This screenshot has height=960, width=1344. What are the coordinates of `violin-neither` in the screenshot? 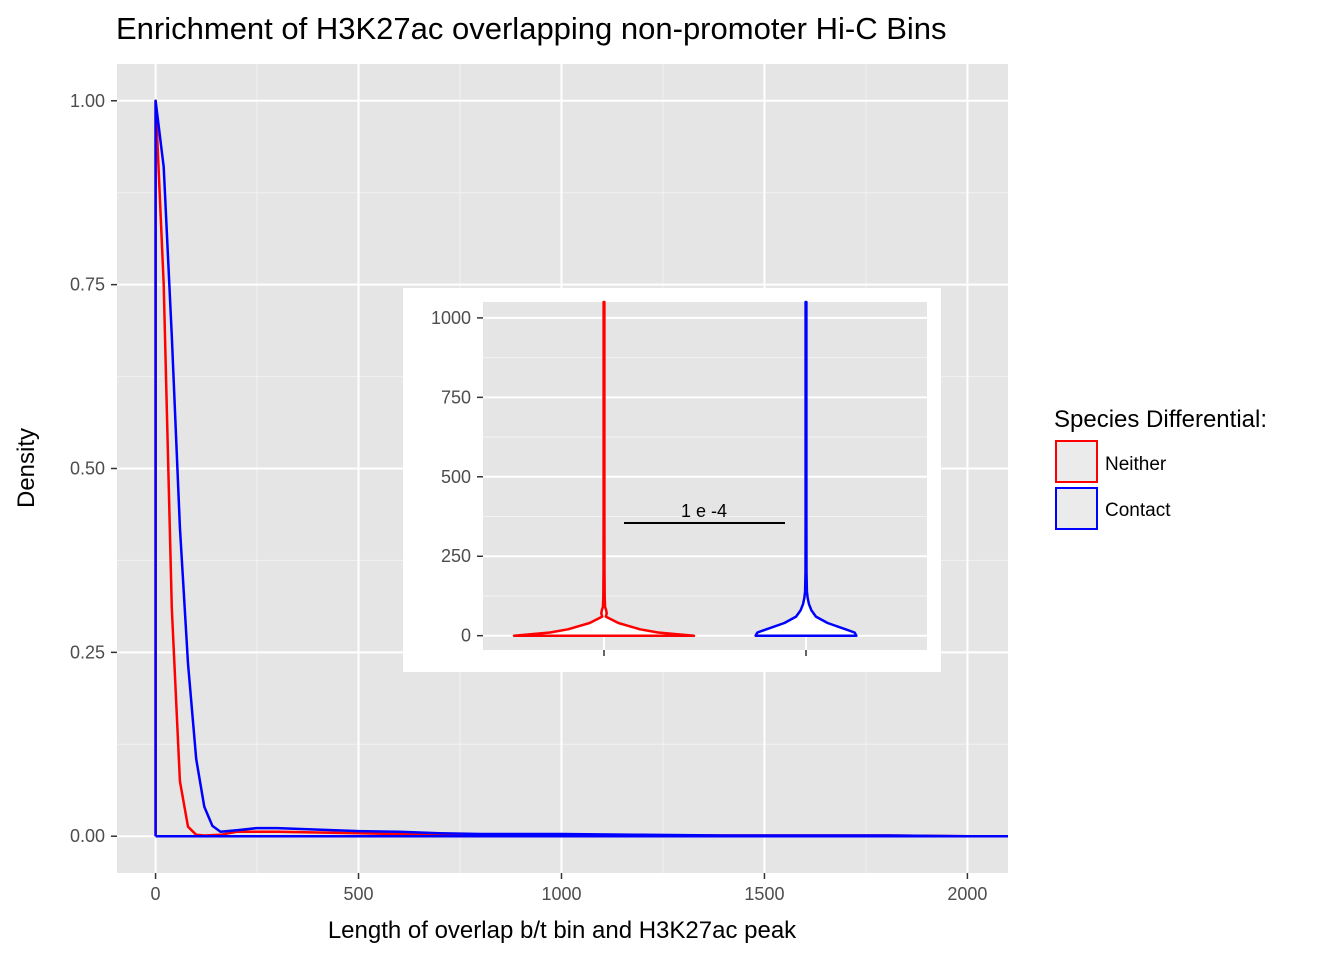 It's located at (604, 468).